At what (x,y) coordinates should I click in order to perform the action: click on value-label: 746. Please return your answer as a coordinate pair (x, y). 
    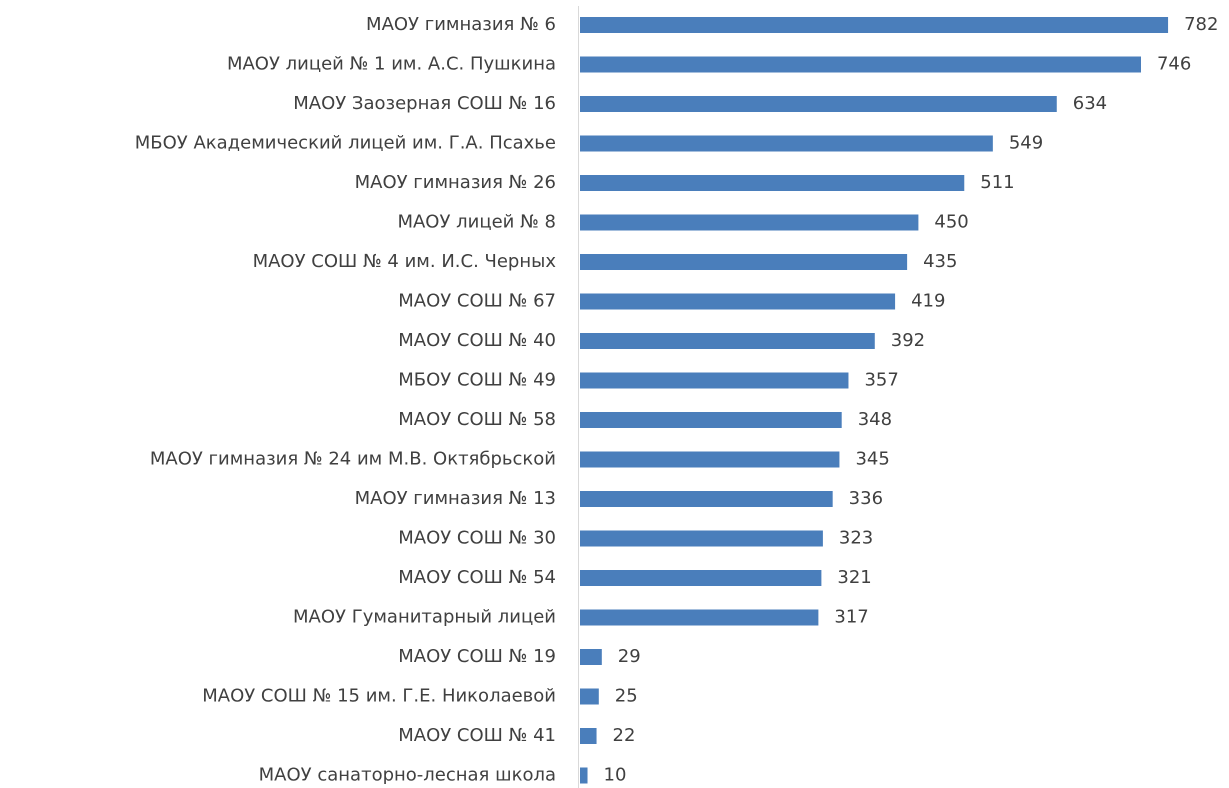
    Looking at the image, I should click on (1174, 64).